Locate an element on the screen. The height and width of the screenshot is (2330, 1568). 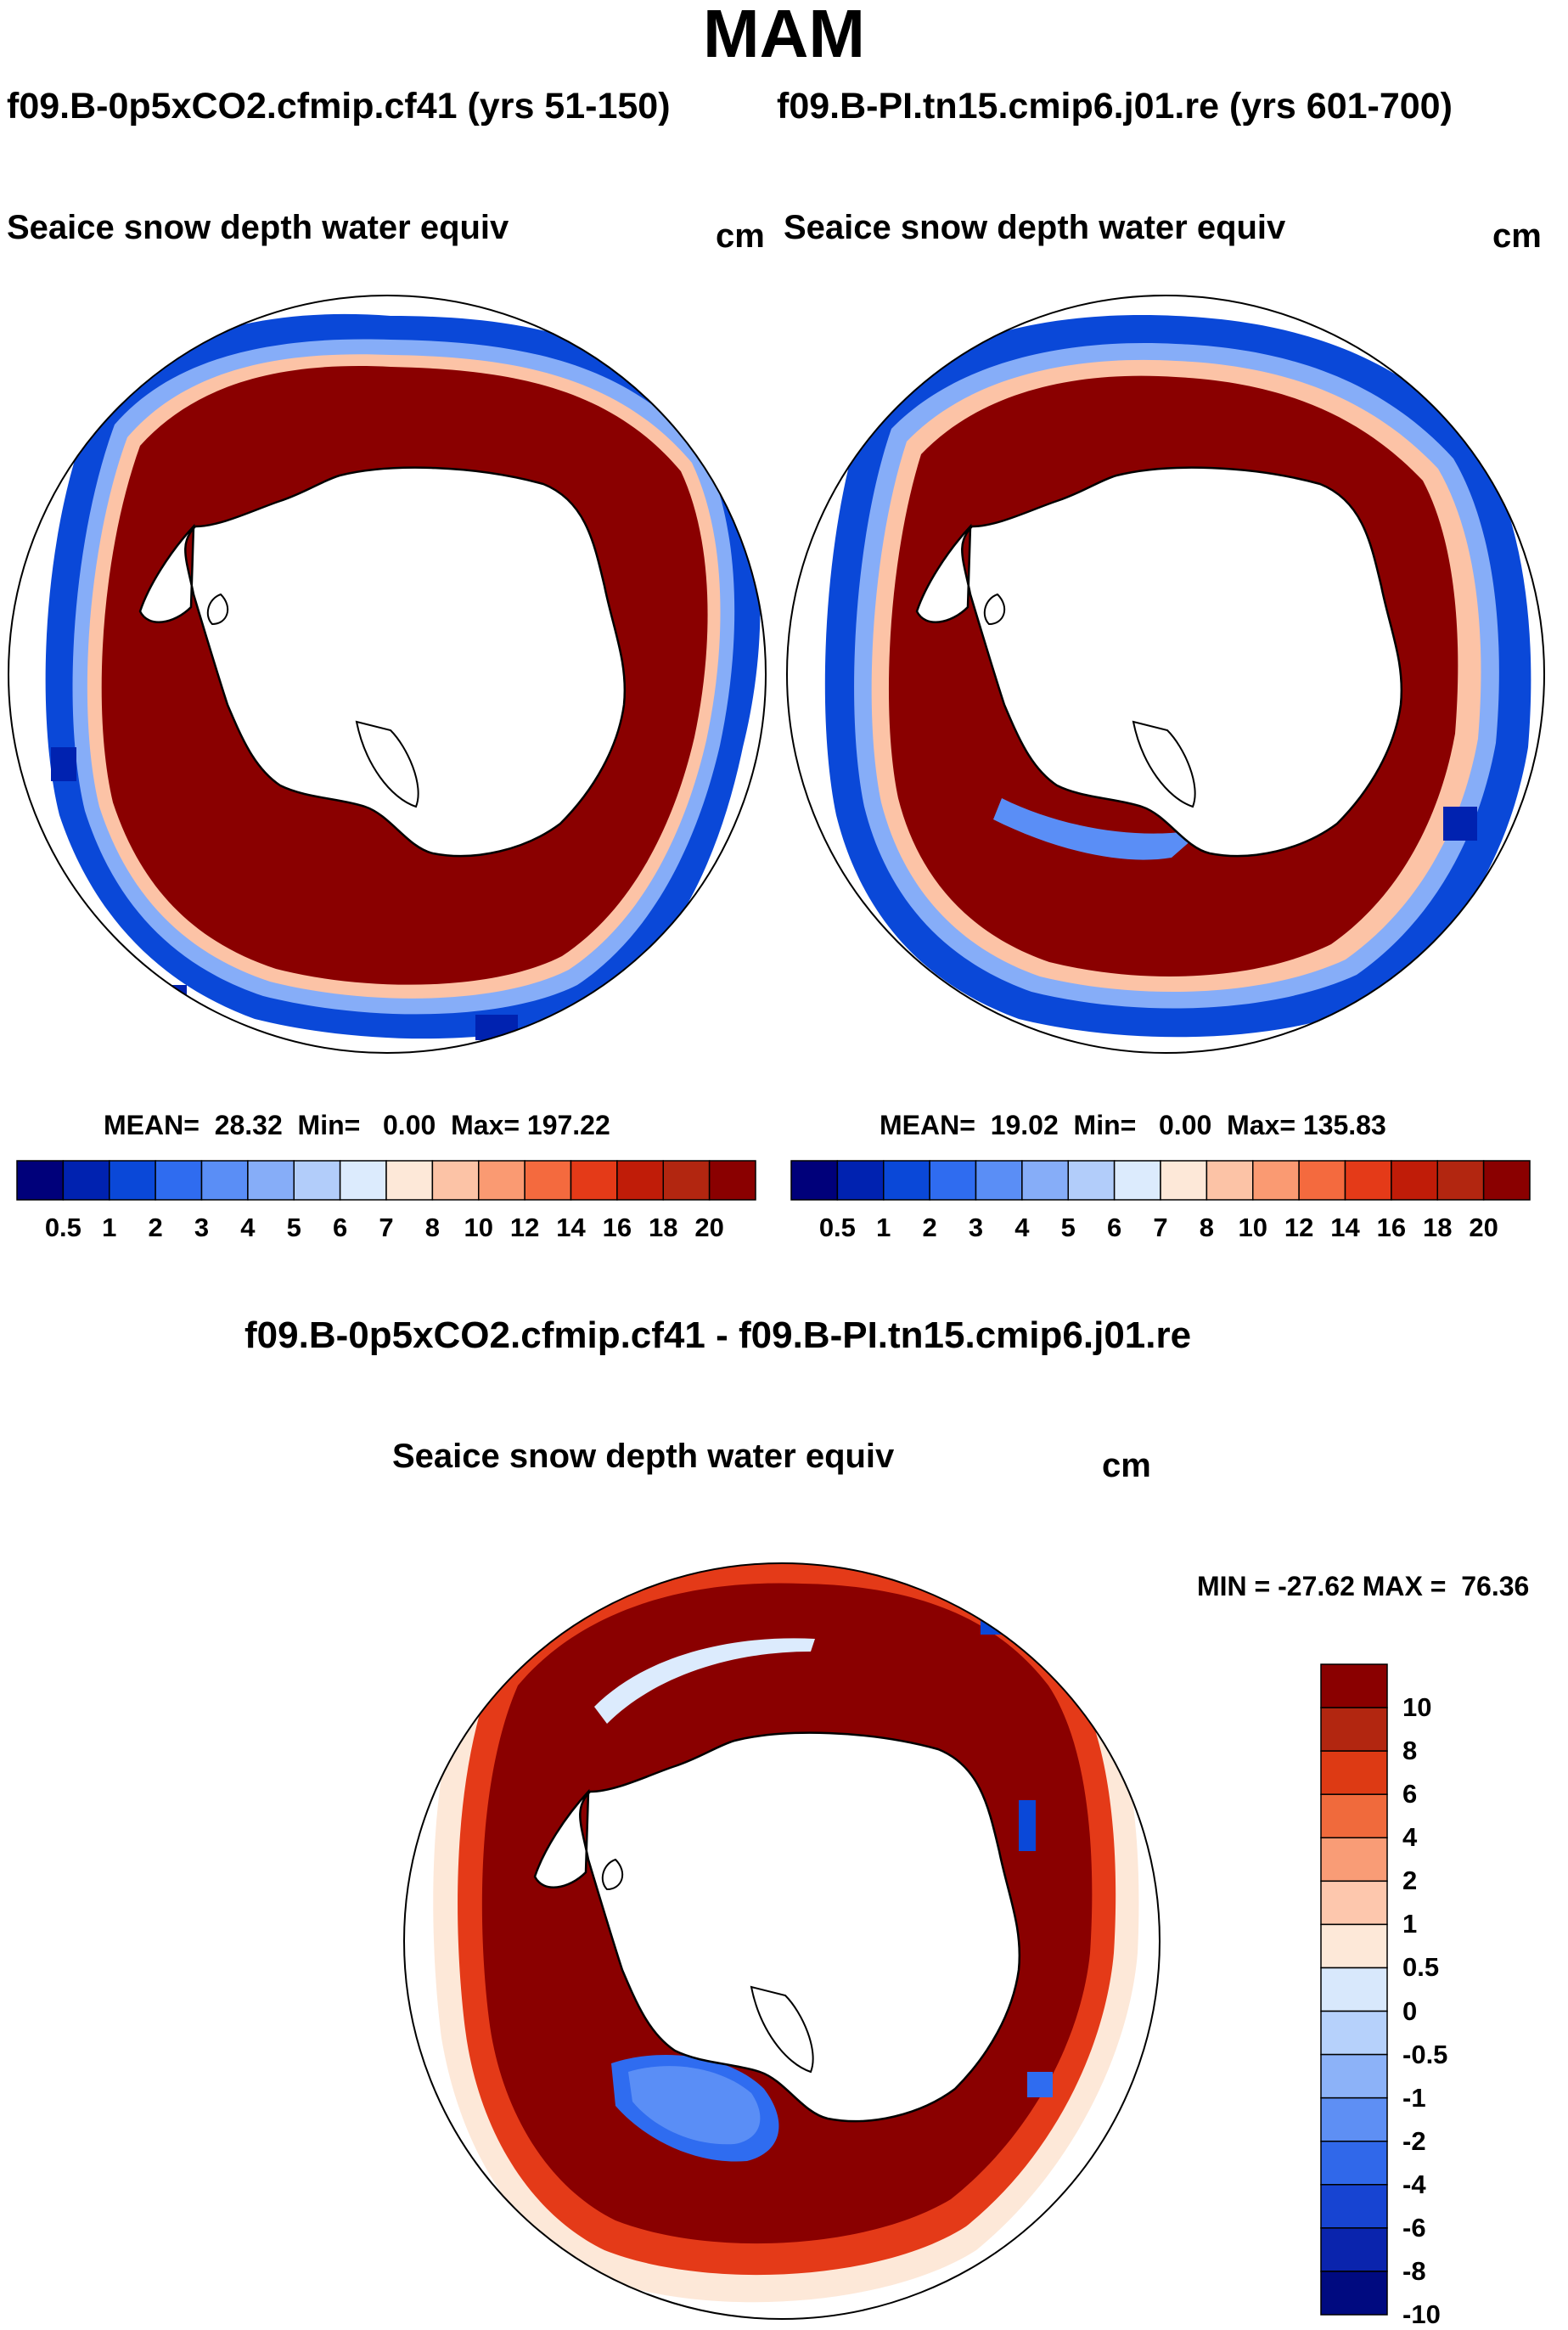
panel1-colorbar-tick-4: 4 is located at coordinates (248, 1227).